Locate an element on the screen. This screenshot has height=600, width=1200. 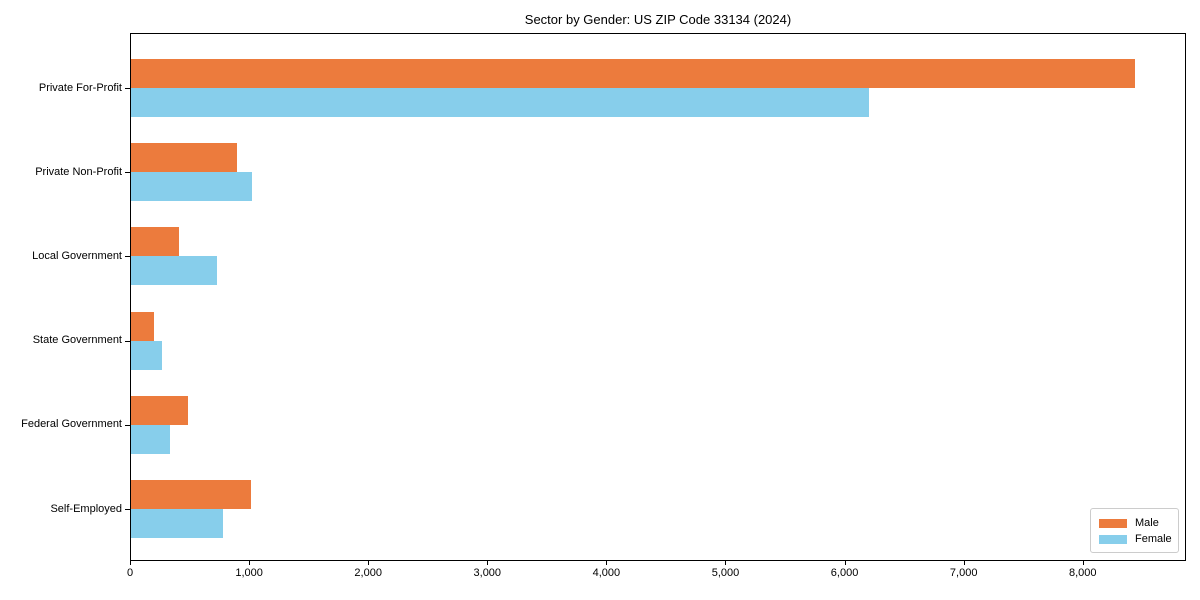
x-axis-tick-label-4000: 4,000 is located at coordinates (606, 573).